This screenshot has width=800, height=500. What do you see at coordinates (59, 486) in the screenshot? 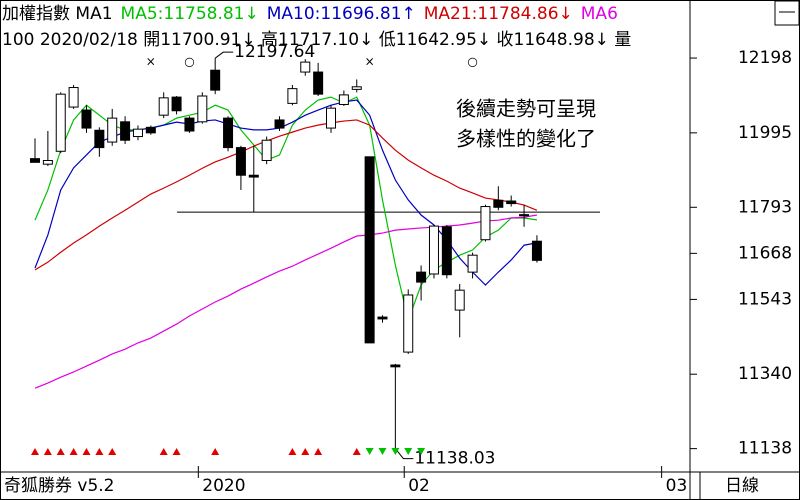
I see `footer-left: 奇狐勝券 v5.2` at bounding box center [59, 486].